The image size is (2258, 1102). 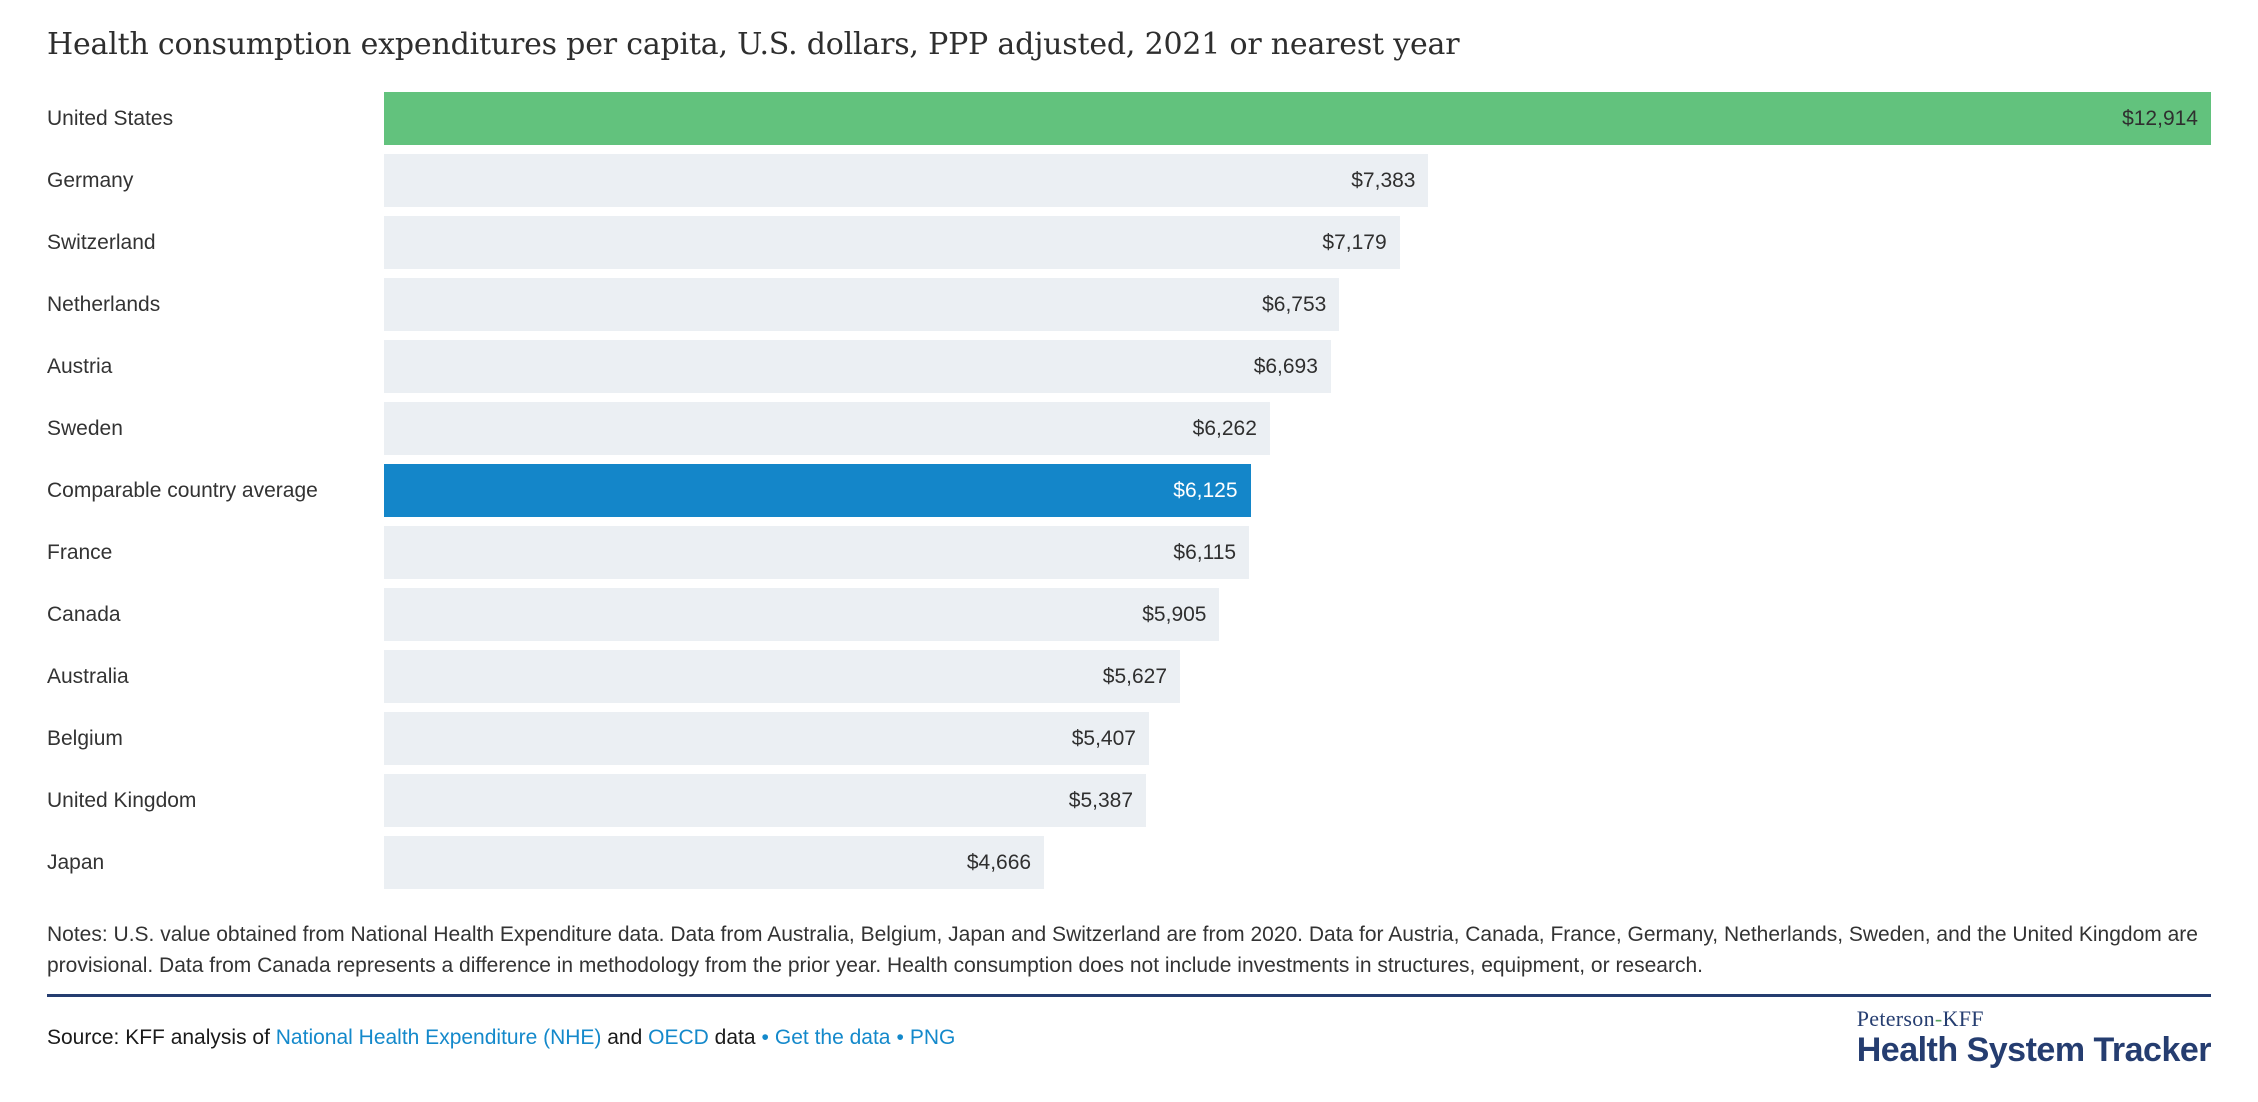 I want to click on country-label: Japan, so click(x=76, y=862).